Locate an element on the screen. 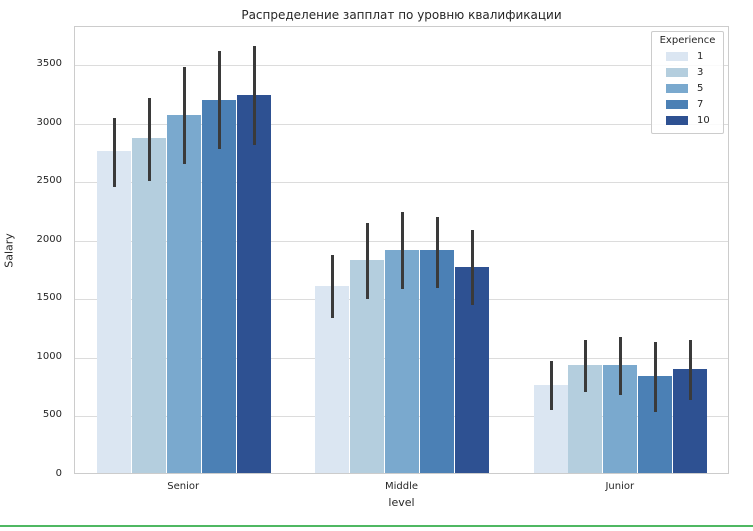 Image resolution: width=753 pixels, height=531 pixels. y-tick-2000: 2000 is located at coordinates (49, 239).